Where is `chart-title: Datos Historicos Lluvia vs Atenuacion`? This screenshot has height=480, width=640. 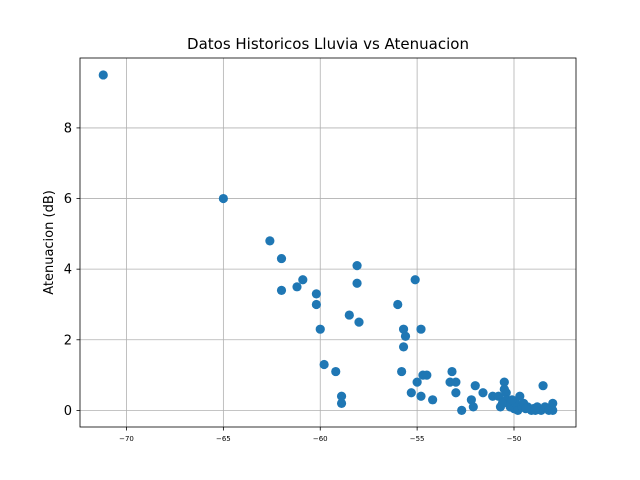 chart-title: Datos Historicos Lluvia vs Atenuacion is located at coordinates (328, 44).